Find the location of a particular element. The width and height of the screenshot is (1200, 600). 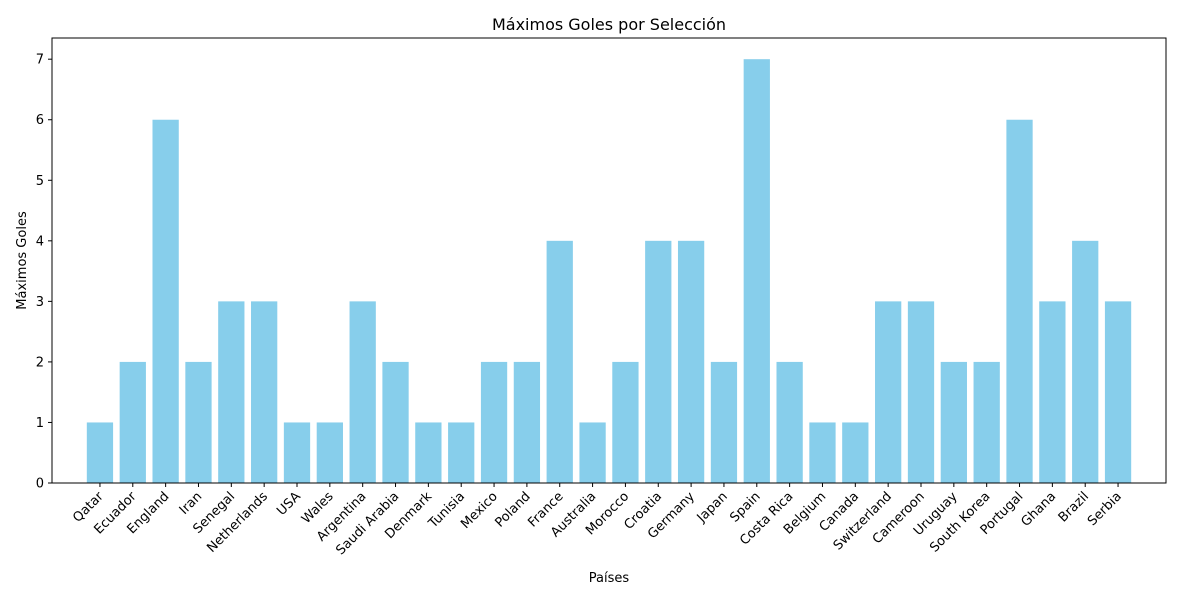

bar-usa is located at coordinates (297, 452).